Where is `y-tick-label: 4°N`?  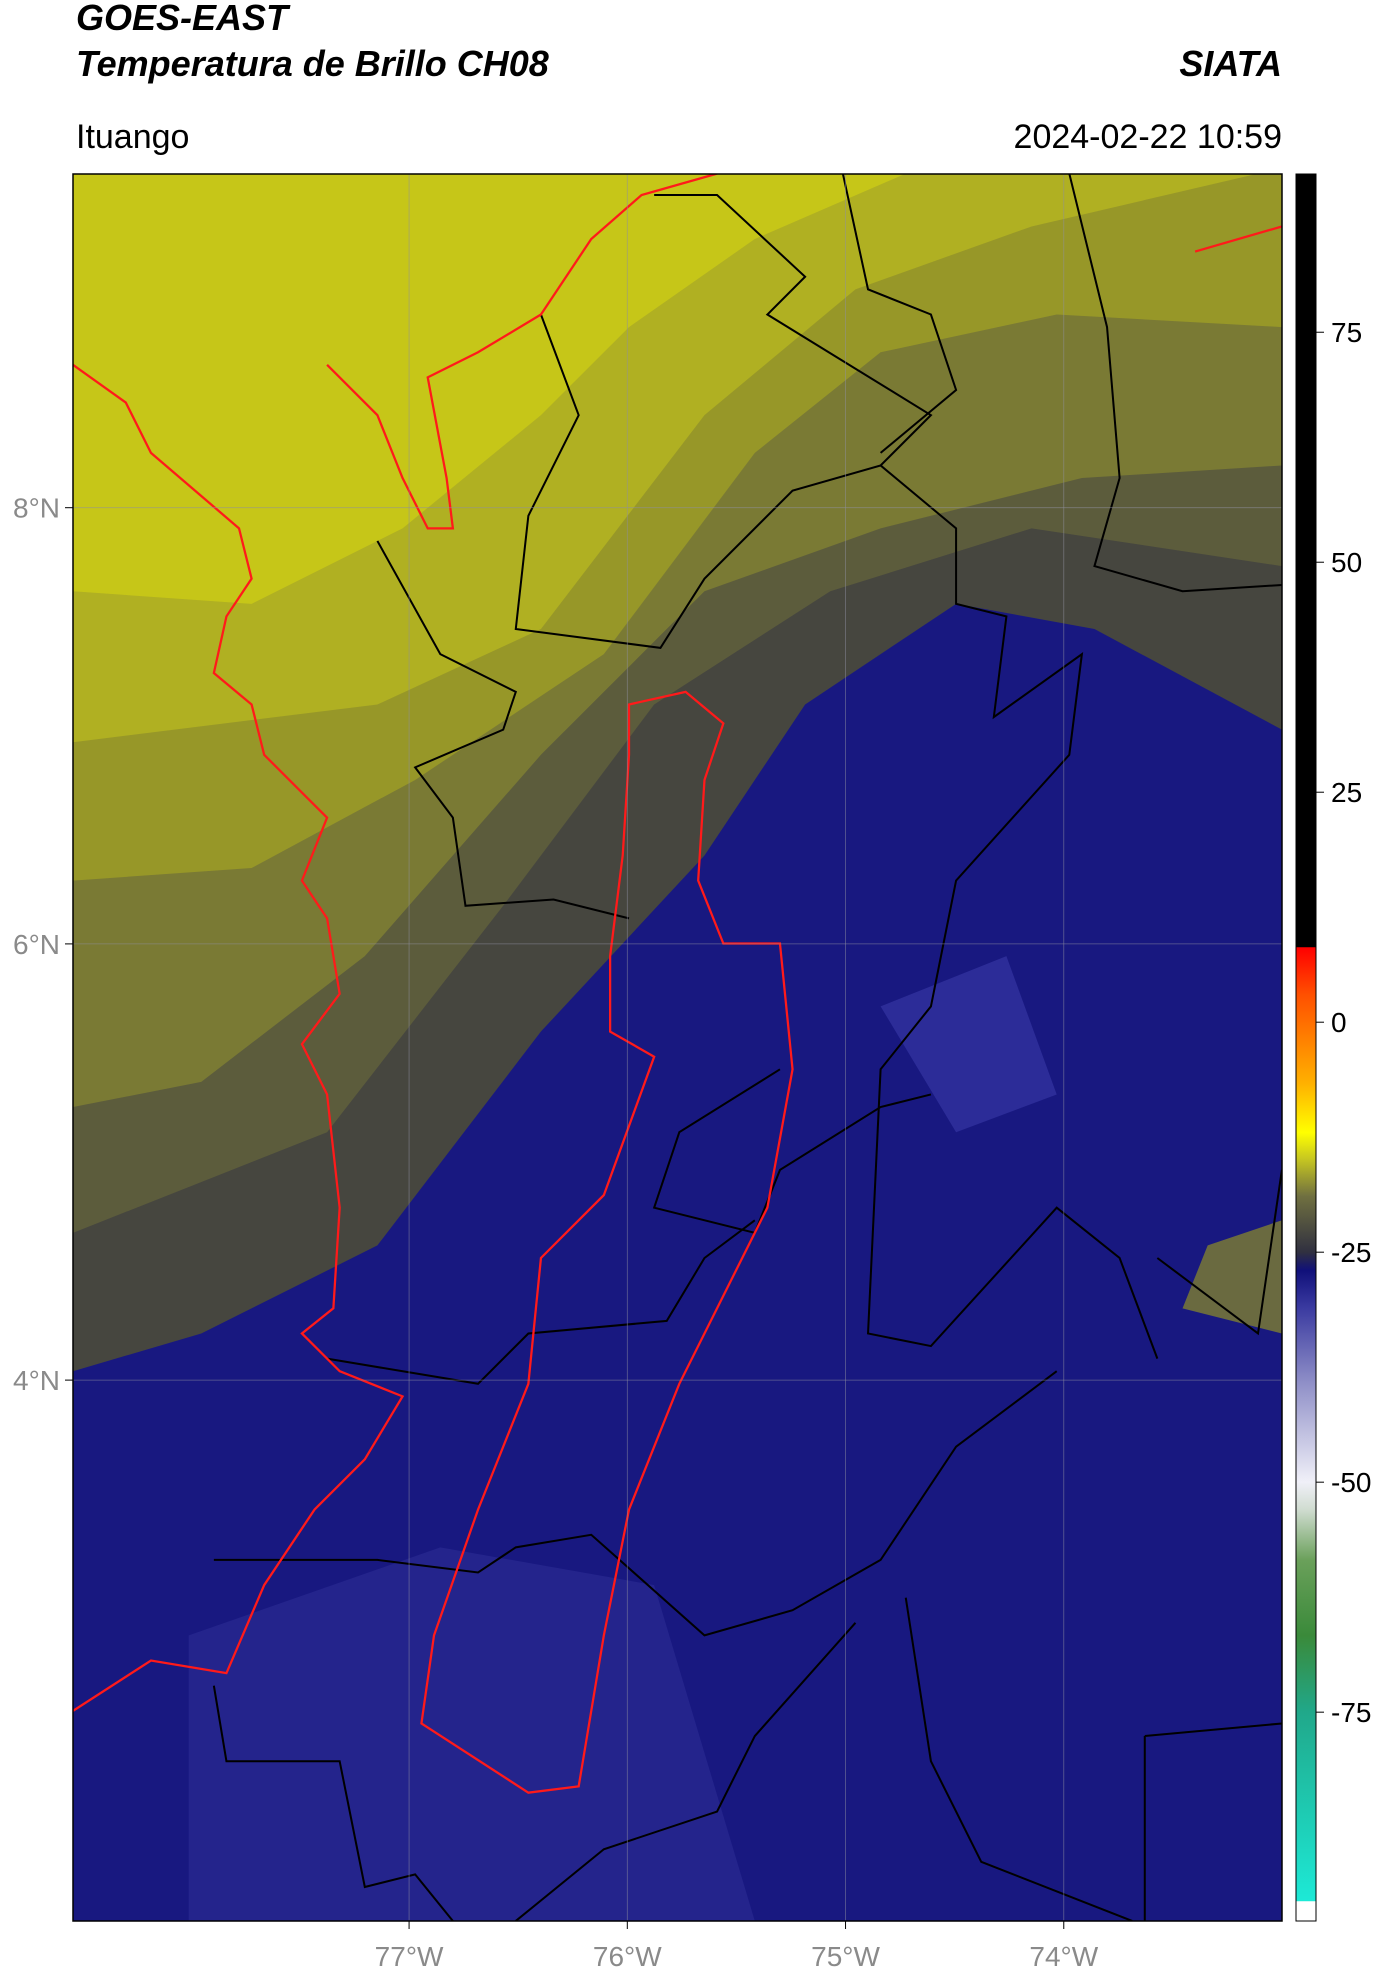
y-tick-label: 4°N is located at coordinates (36, 1380).